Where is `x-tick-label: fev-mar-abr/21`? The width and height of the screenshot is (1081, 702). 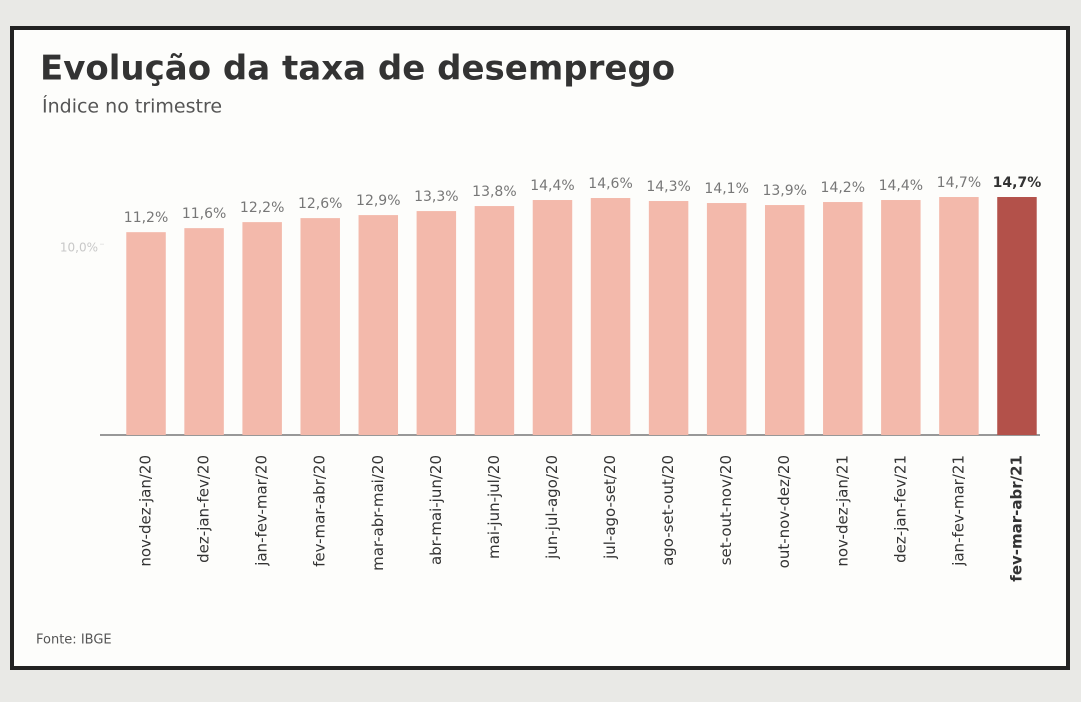 x-tick-label: fev-mar-abr/21 is located at coordinates (1016, 518).